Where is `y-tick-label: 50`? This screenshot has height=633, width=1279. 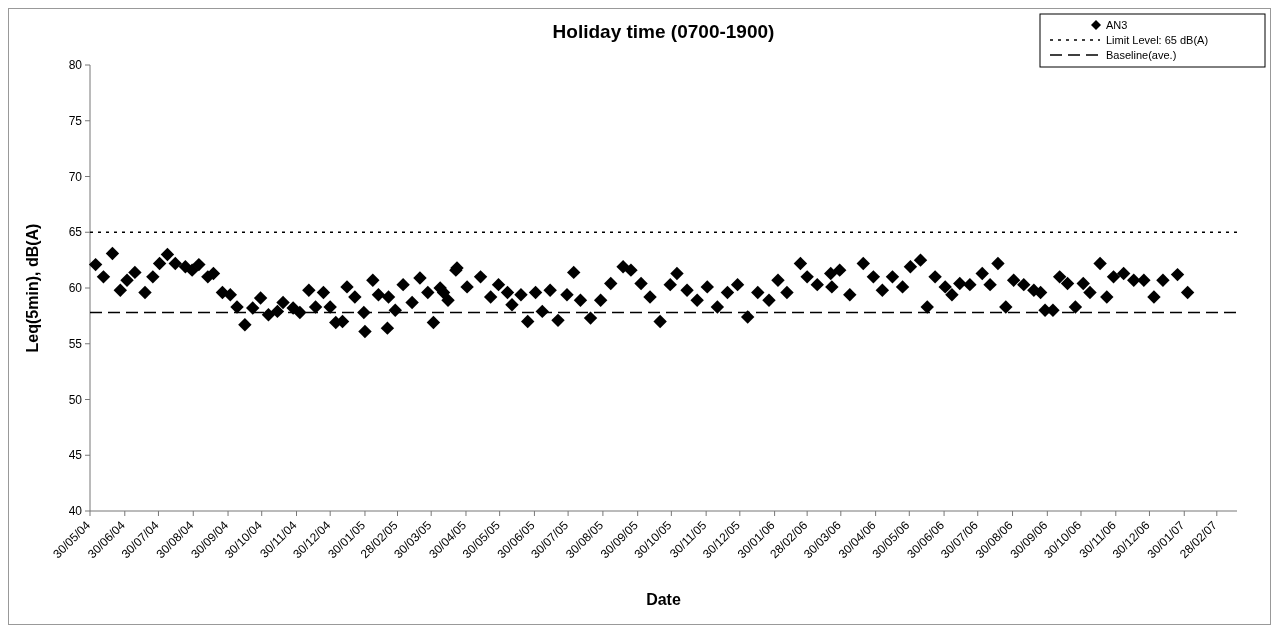
y-tick-label: 50 is located at coordinates (75, 399).